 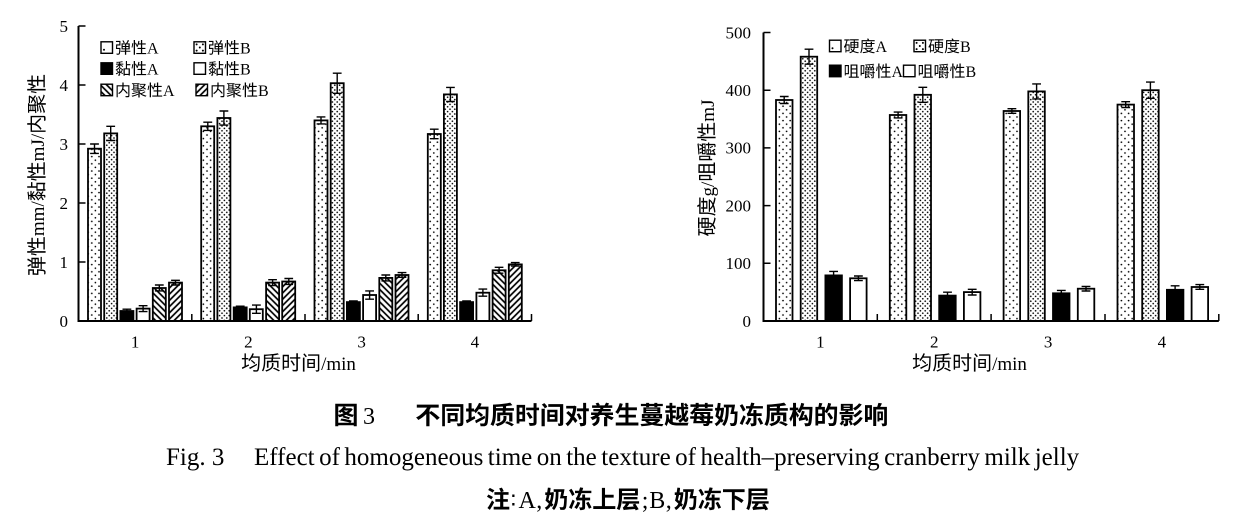 What do you see at coordinates (708, 189) in the screenshot?
I see `svg-text: g/` at bounding box center [708, 189].